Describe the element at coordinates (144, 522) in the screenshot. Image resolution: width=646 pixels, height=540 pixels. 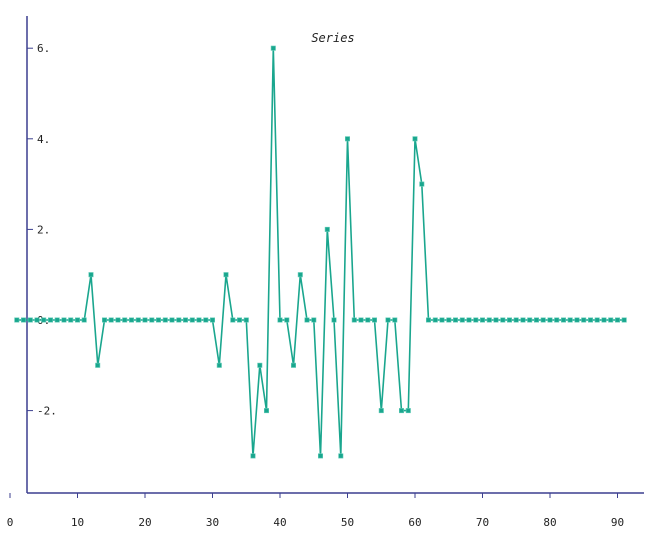
I see `x-tick-label: 20` at that location.